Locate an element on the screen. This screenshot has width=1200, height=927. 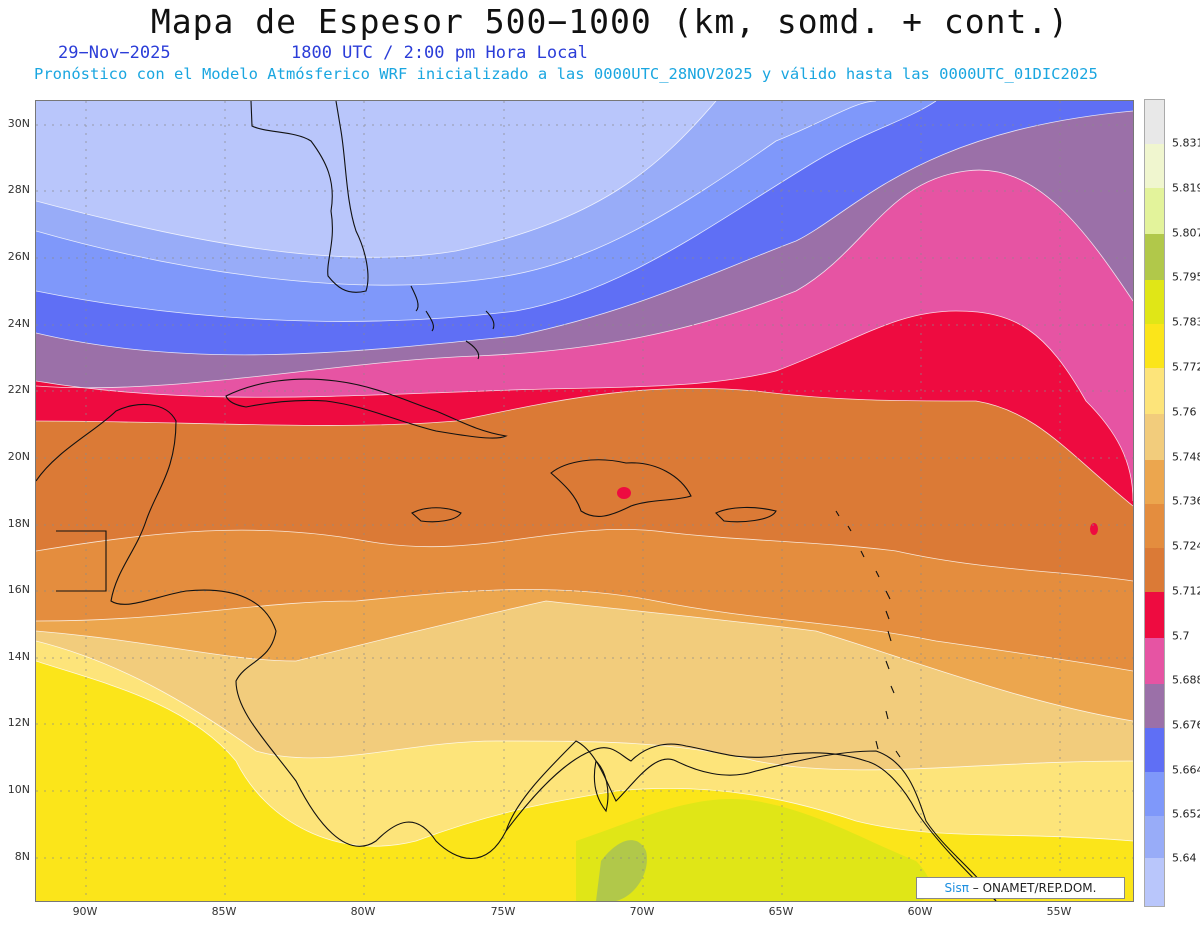
legend-label: 5.724 is located at coordinates (1186, 546).